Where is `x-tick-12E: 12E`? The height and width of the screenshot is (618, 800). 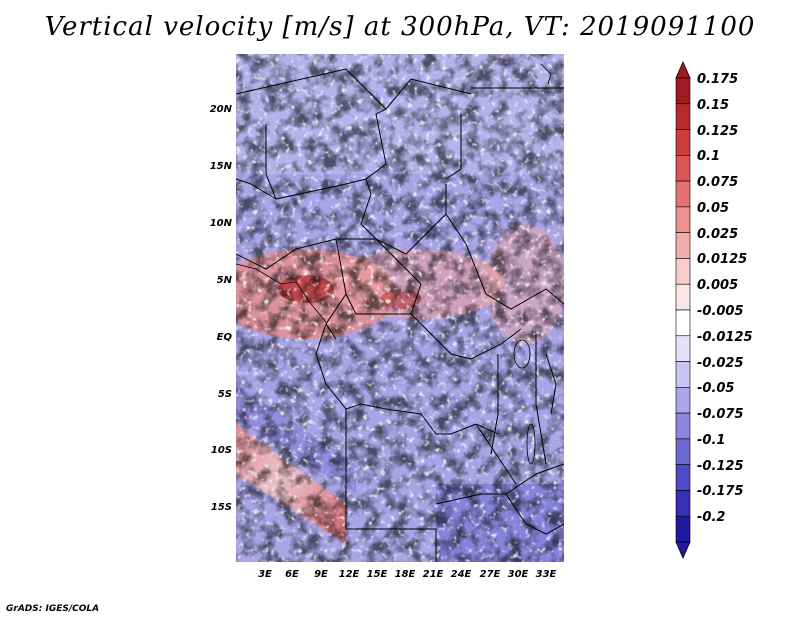 x-tick-12E: 12E is located at coordinates (349, 574).